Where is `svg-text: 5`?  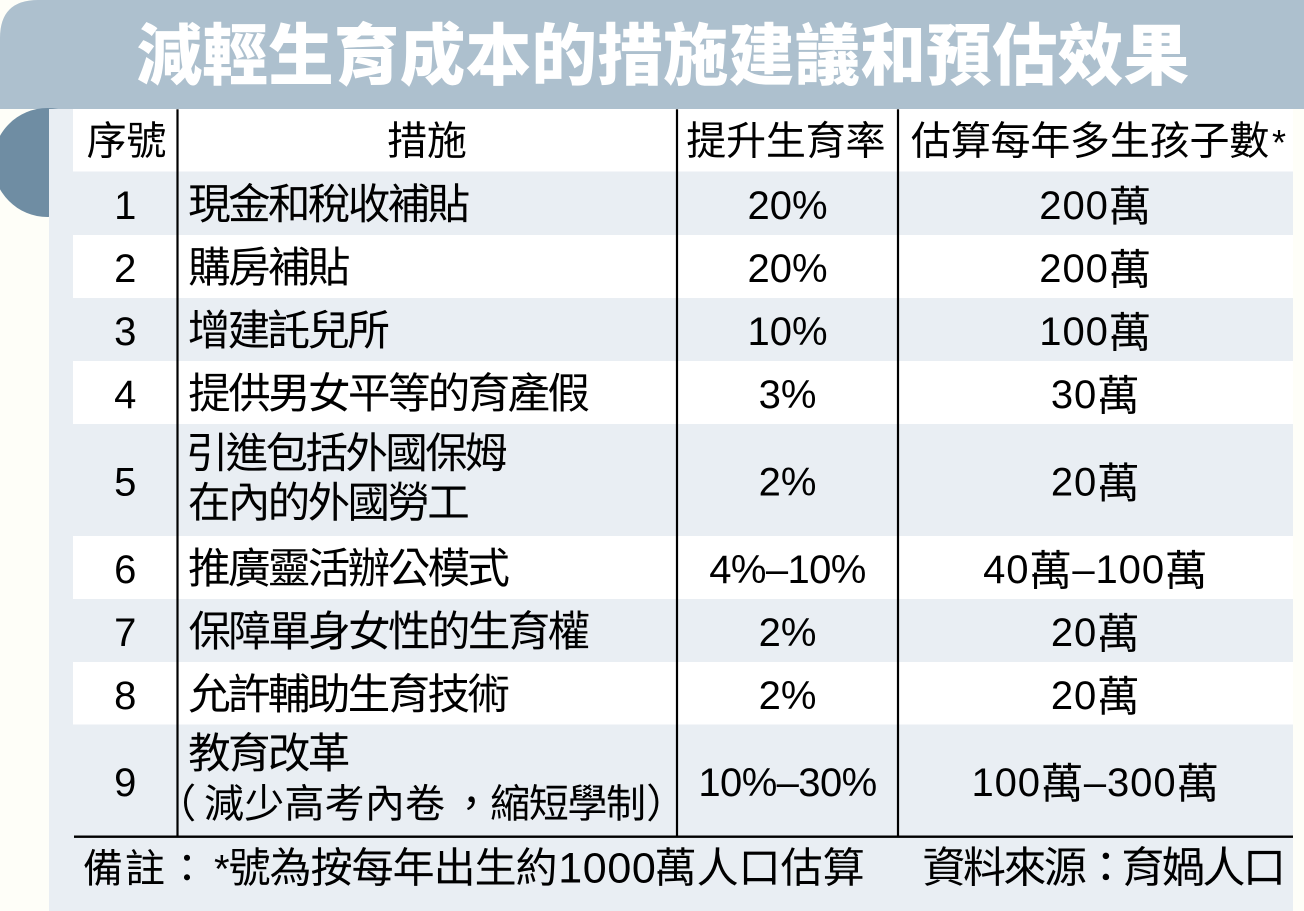 svg-text: 5 is located at coordinates (125, 483).